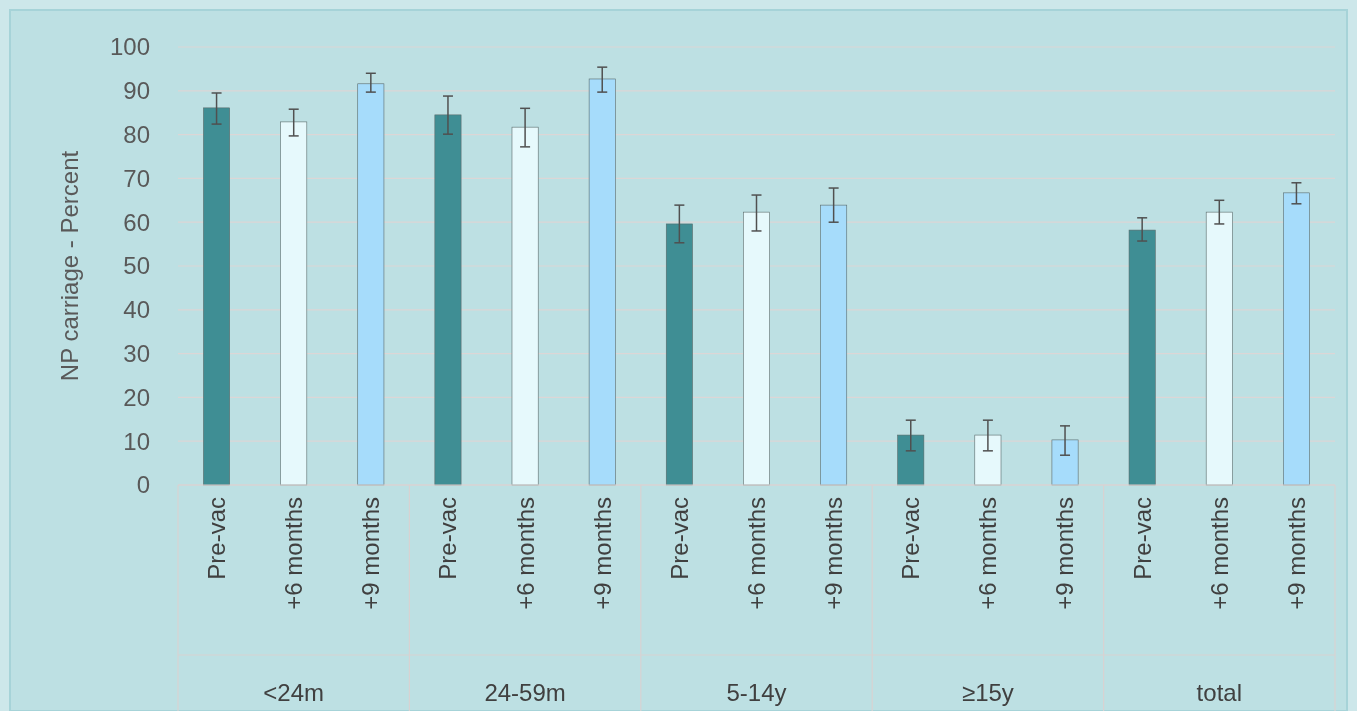 Image resolution: width=1357 pixels, height=711 pixels. Describe the element at coordinates (1219, 692) in the screenshot. I see `text: total` at that location.